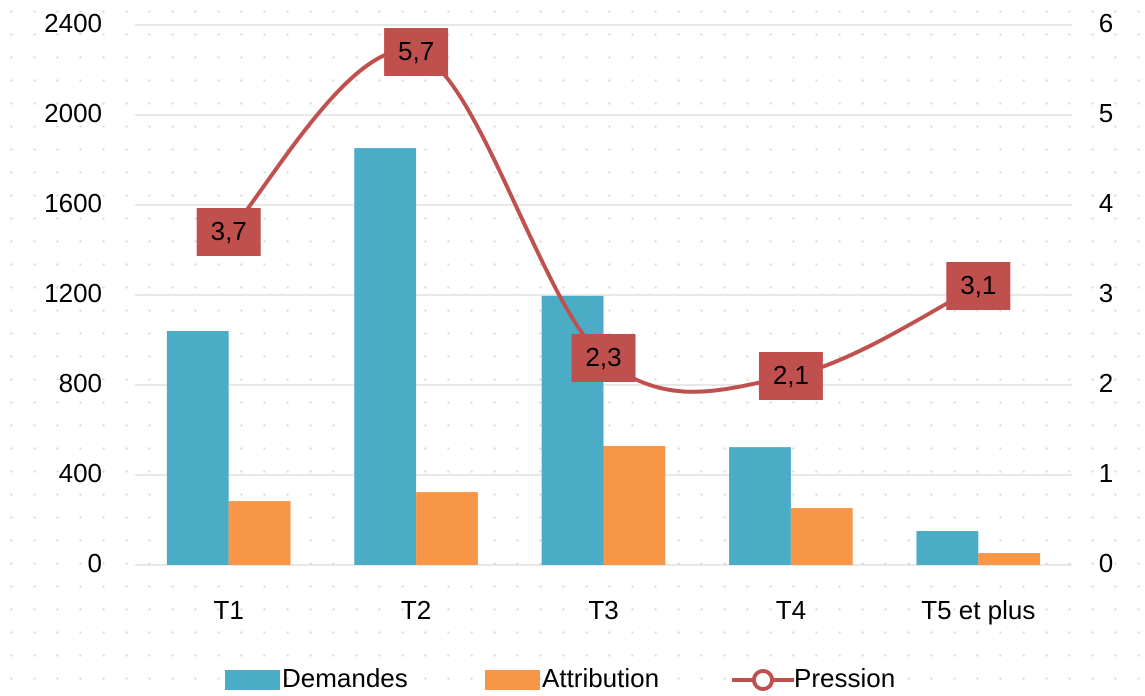 The width and height of the screenshot is (1145, 696). I want to click on y2-tick-label: 3, so click(1106, 293).